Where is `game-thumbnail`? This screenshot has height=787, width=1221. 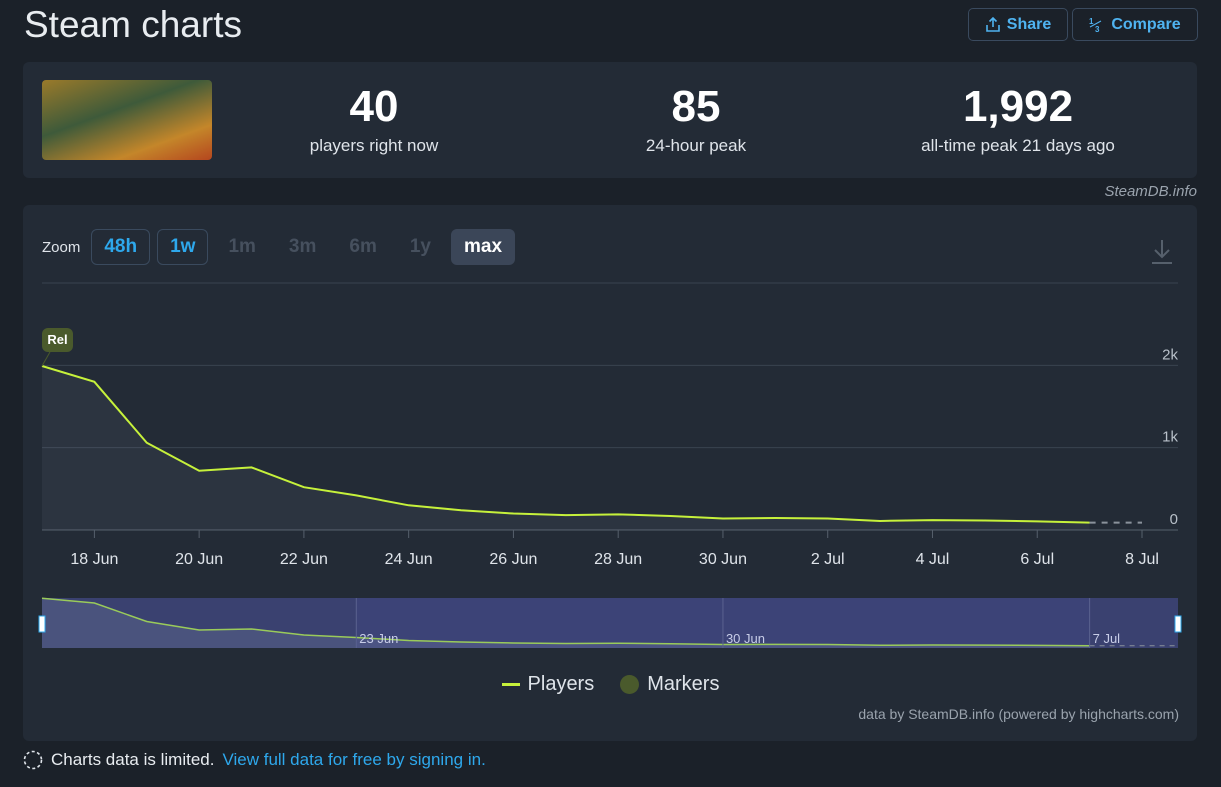
game-thumbnail is located at coordinates (127, 120).